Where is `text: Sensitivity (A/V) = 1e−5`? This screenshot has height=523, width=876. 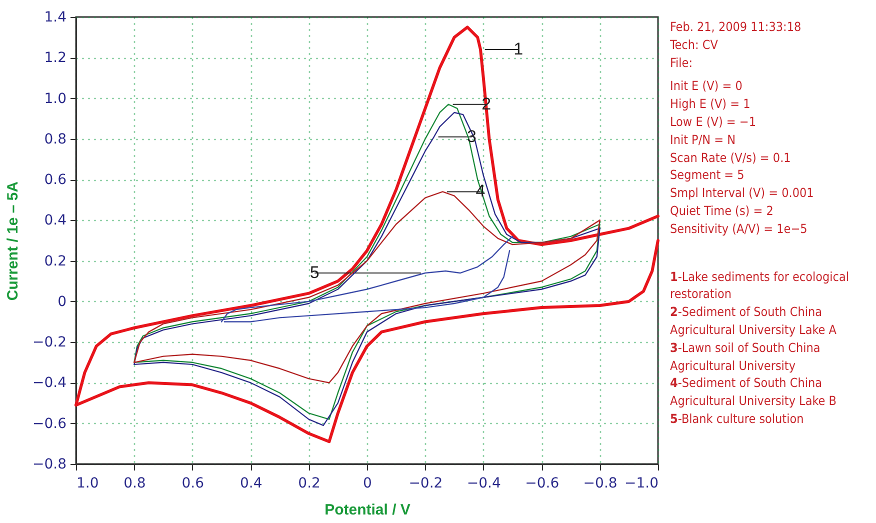 text: Sensitivity (A/V) = 1e−5 is located at coordinates (739, 229).